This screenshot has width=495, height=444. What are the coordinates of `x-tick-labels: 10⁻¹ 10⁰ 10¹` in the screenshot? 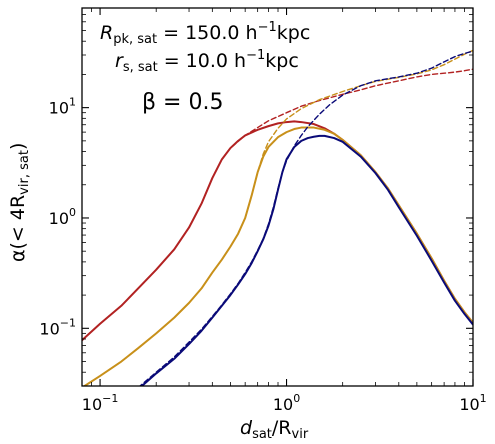 It's located at (284, 403).